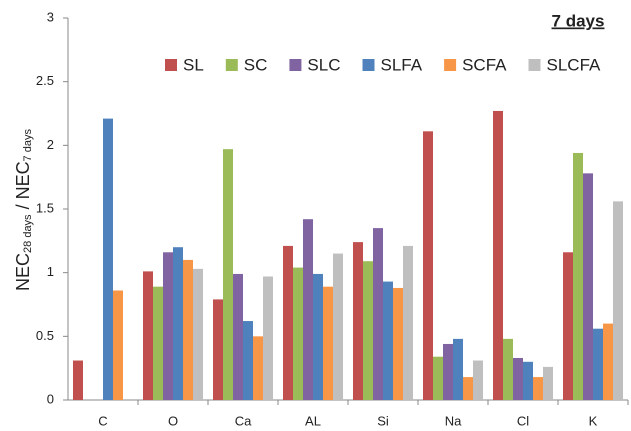 This screenshot has width=631, height=431. What do you see at coordinates (50, 271) in the screenshot?
I see `y-tick-label: 1` at bounding box center [50, 271].